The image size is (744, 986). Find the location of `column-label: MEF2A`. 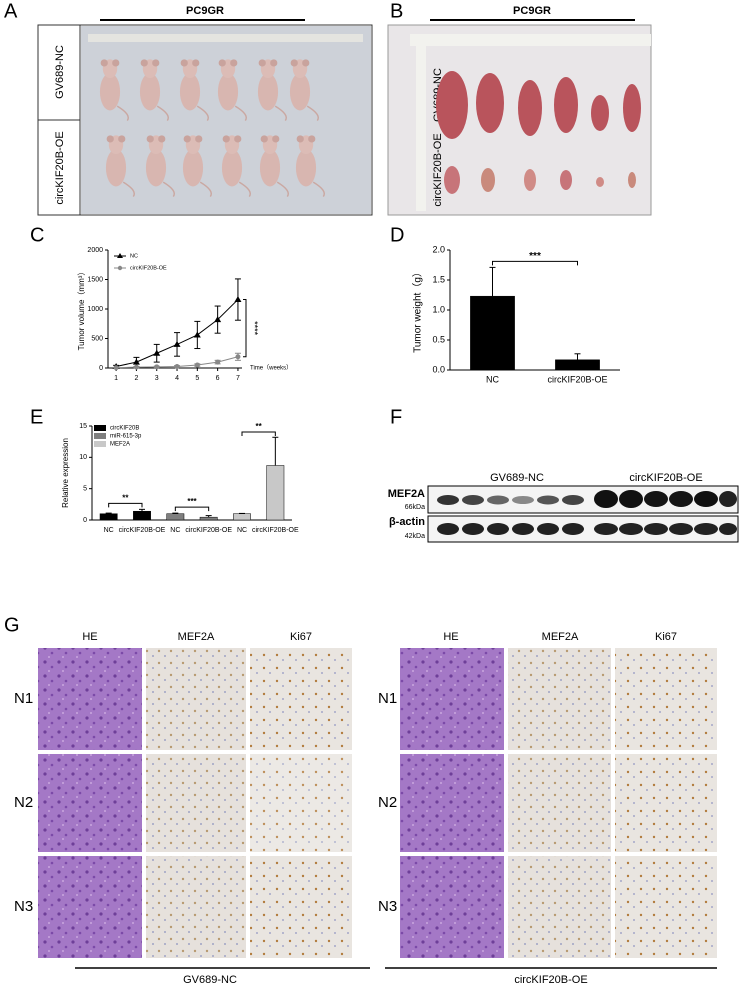

column-label: MEF2A is located at coordinates (560, 637).